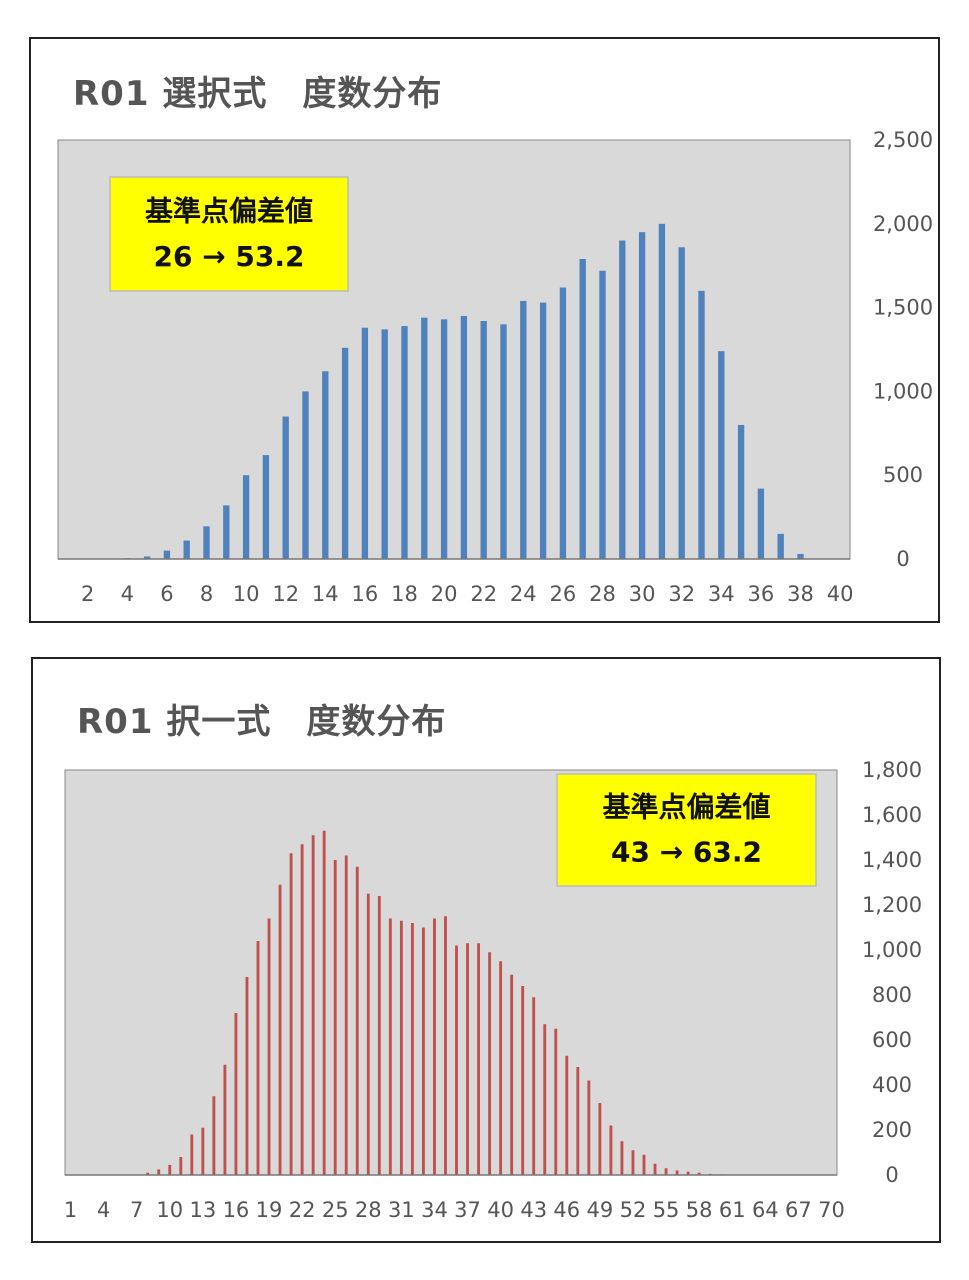  I want to click on bar-x26, so click(346, 1015).